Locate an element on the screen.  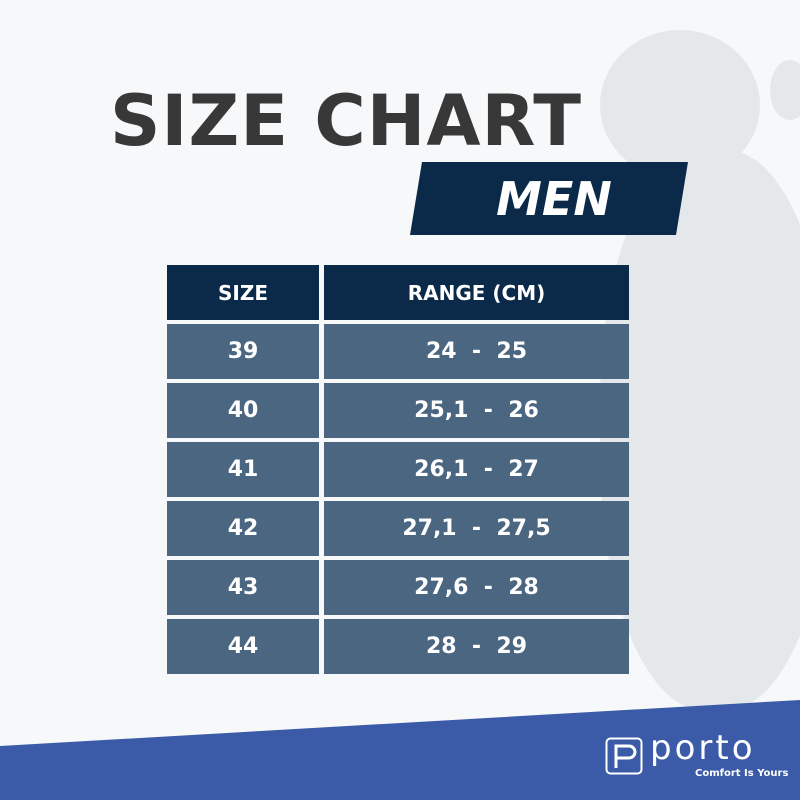
size-cell: 40 is located at coordinates (243, 410).